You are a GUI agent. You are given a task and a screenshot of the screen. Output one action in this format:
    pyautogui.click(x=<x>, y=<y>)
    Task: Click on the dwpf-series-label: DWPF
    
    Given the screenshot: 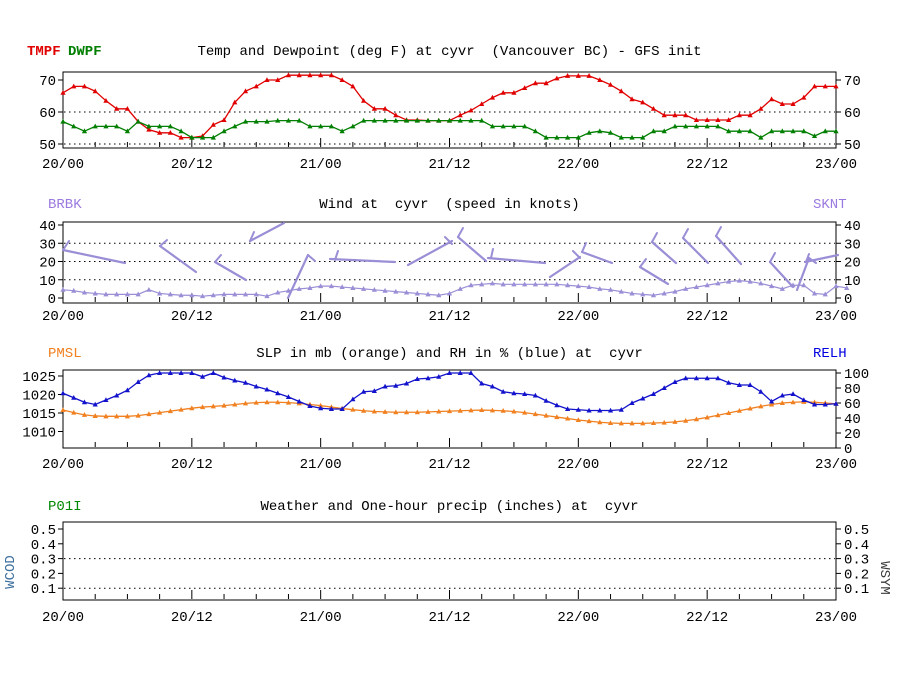 What is the action you would take?
    pyautogui.click(x=85, y=52)
    